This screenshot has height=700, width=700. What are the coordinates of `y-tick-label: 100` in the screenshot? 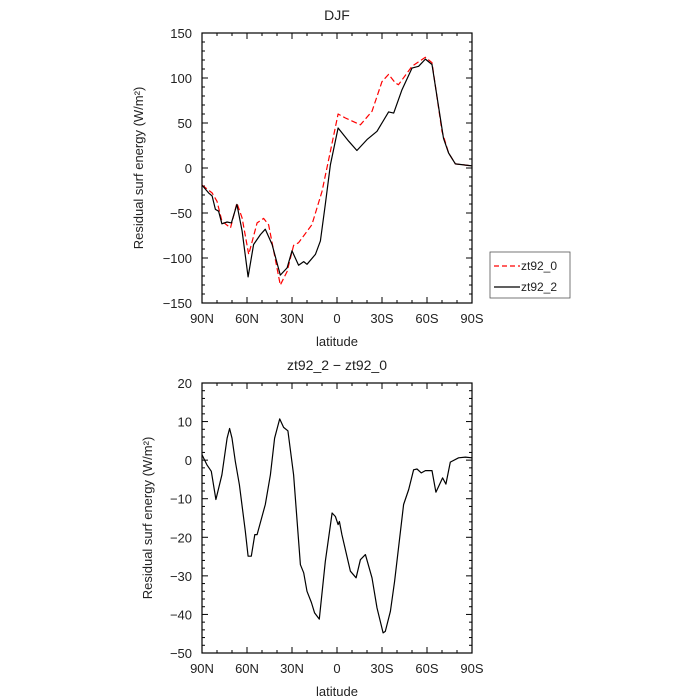 It's located at (181, 78).